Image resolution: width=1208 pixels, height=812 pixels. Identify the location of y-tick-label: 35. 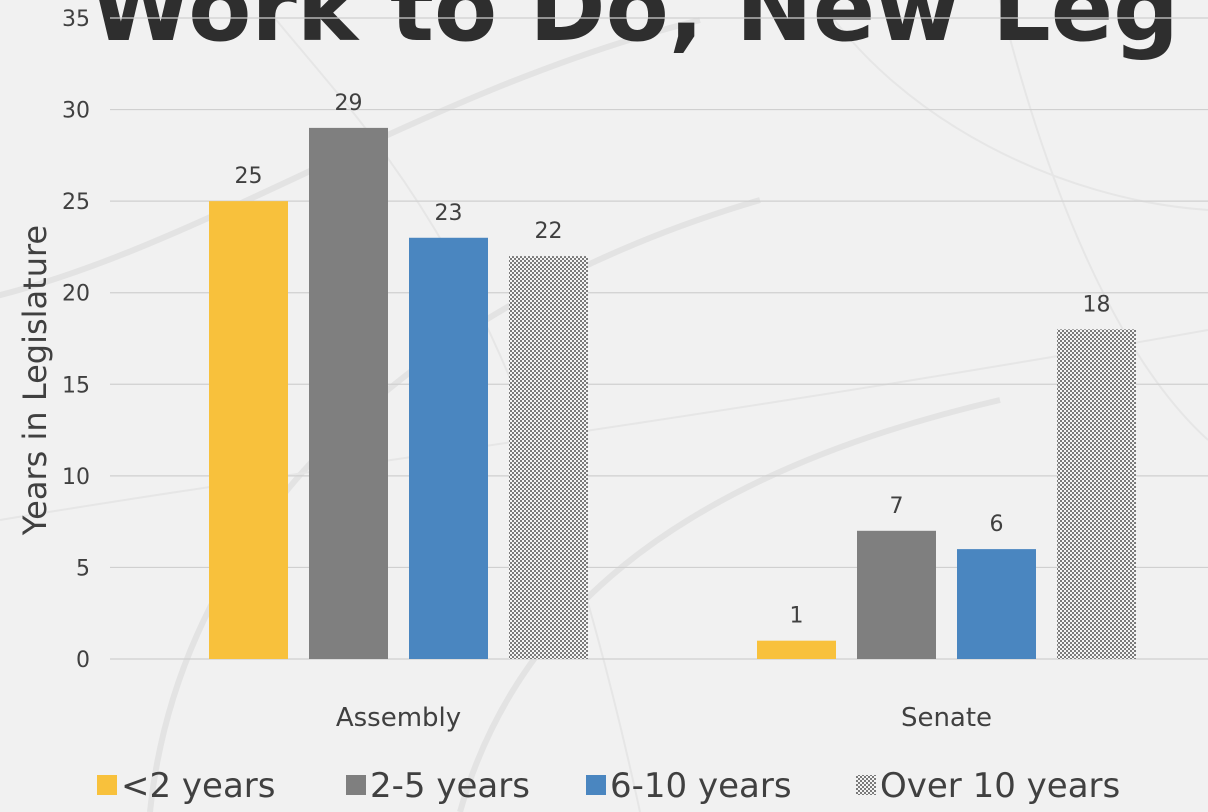
(76, 19).